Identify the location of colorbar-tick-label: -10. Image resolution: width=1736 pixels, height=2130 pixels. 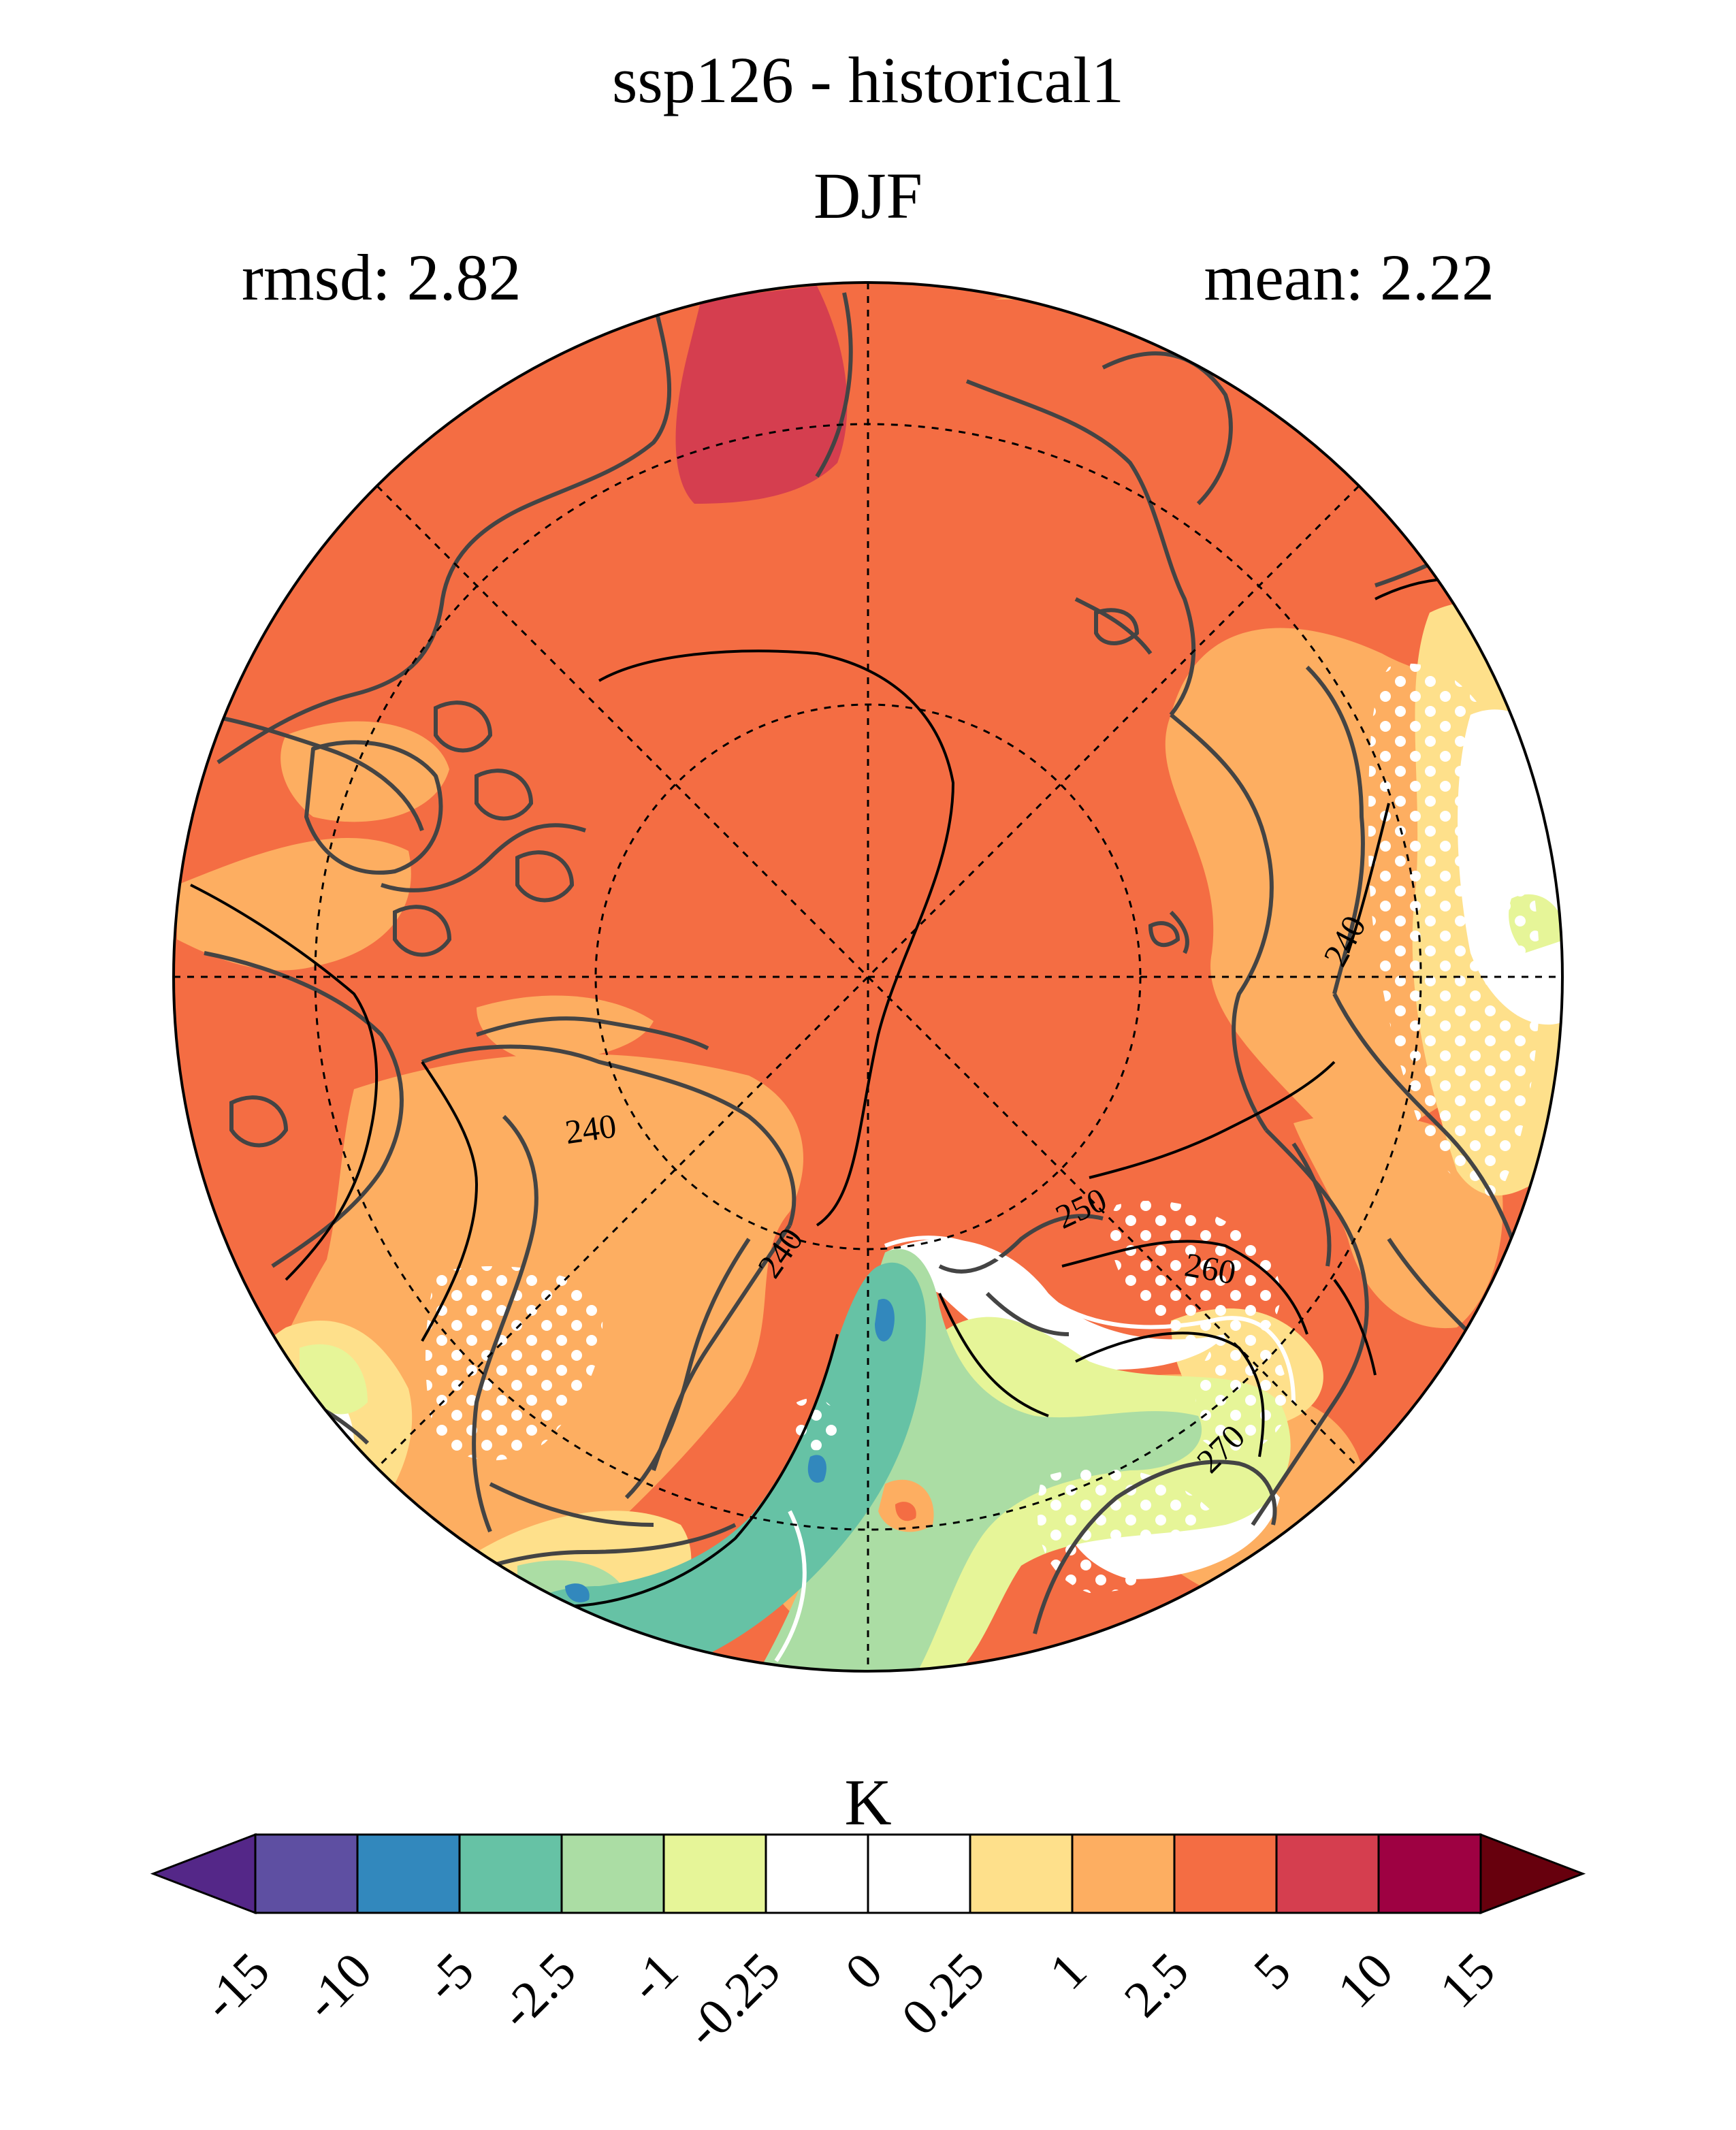
(338, 1986).